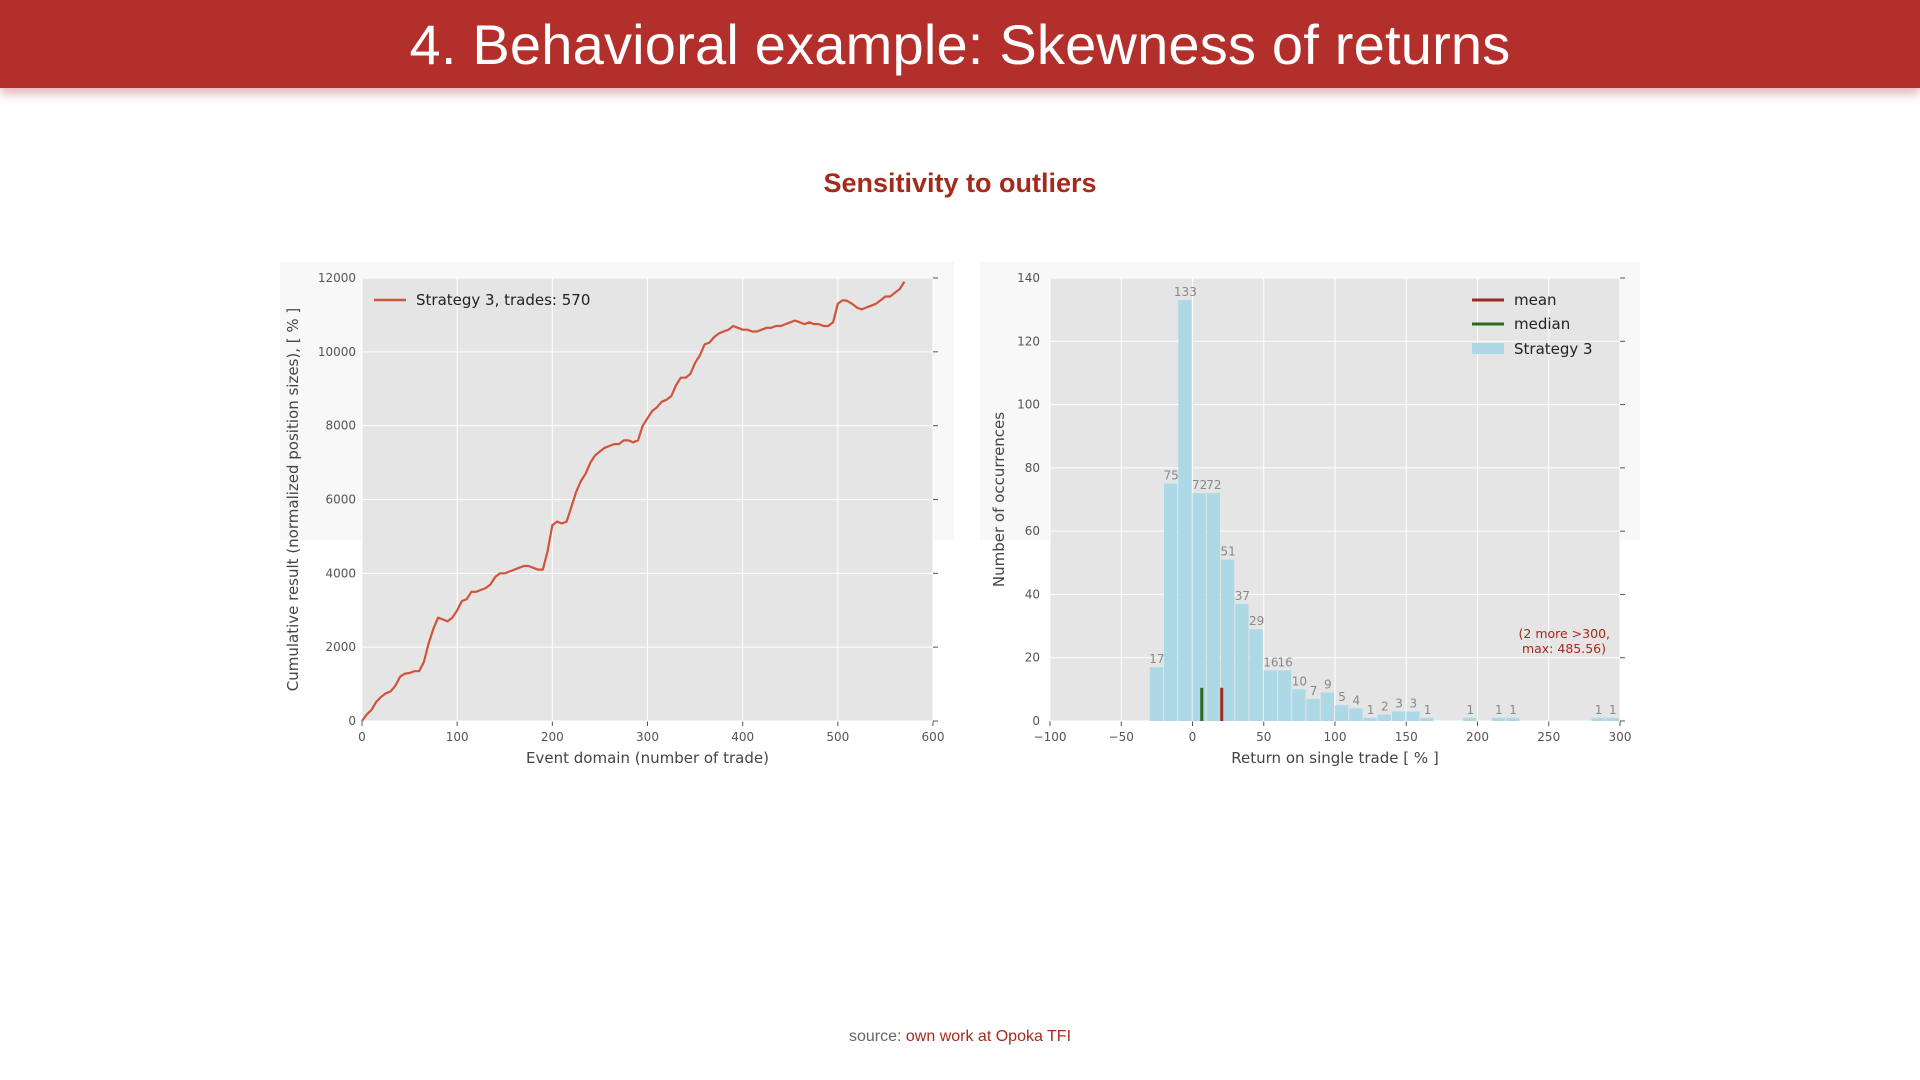 Image resolution: width=1920 pixels, height=1080 pixels. I want to click on y-tick-label: 80, so click(1032, 468).